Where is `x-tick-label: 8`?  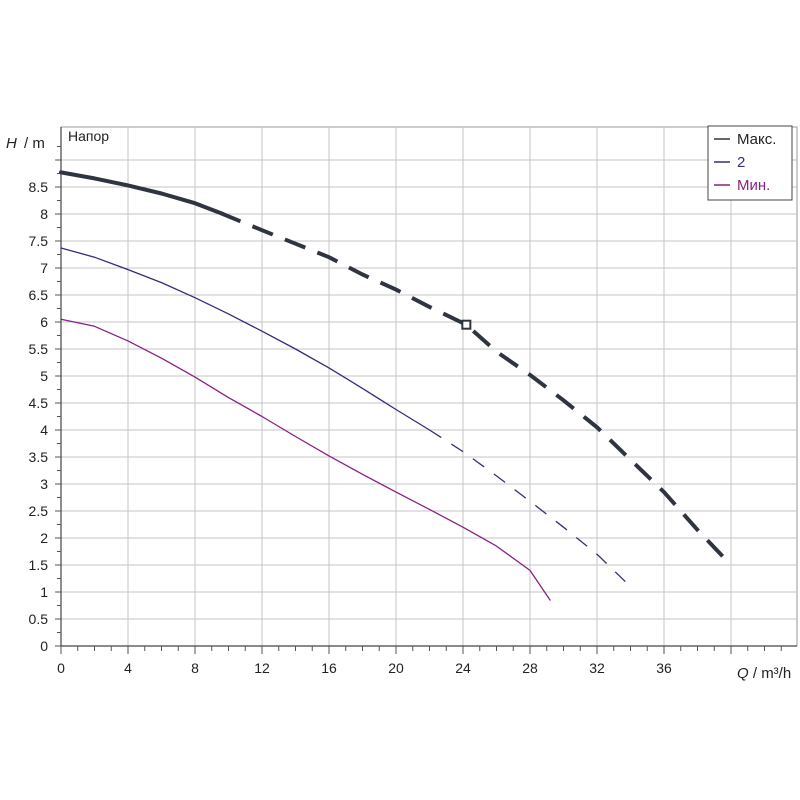 x-tick-label: 8 is located at coordinates (195, 668).